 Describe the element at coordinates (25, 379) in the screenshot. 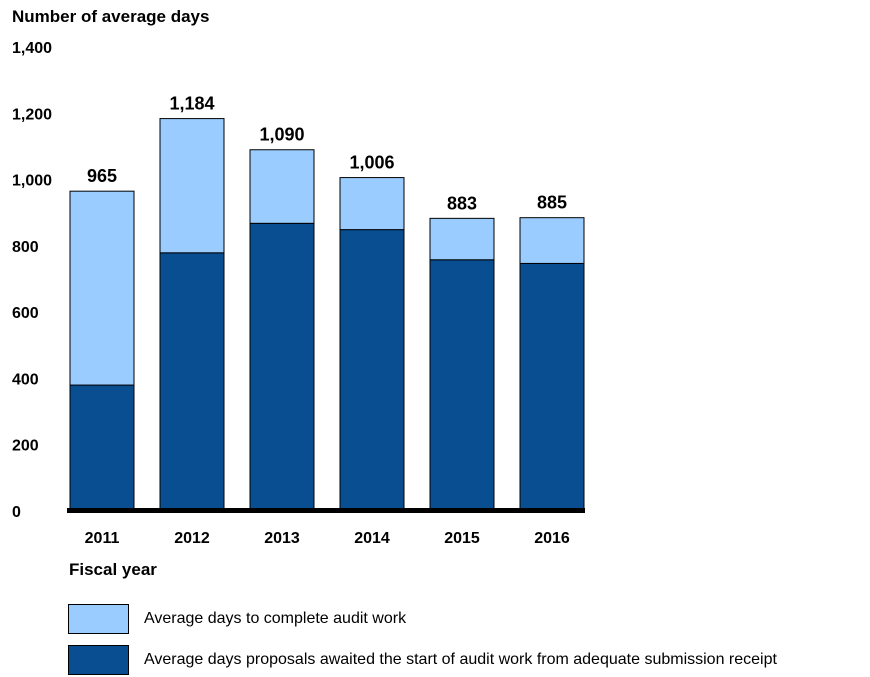

I see `y-tick-label: 400` at that location.